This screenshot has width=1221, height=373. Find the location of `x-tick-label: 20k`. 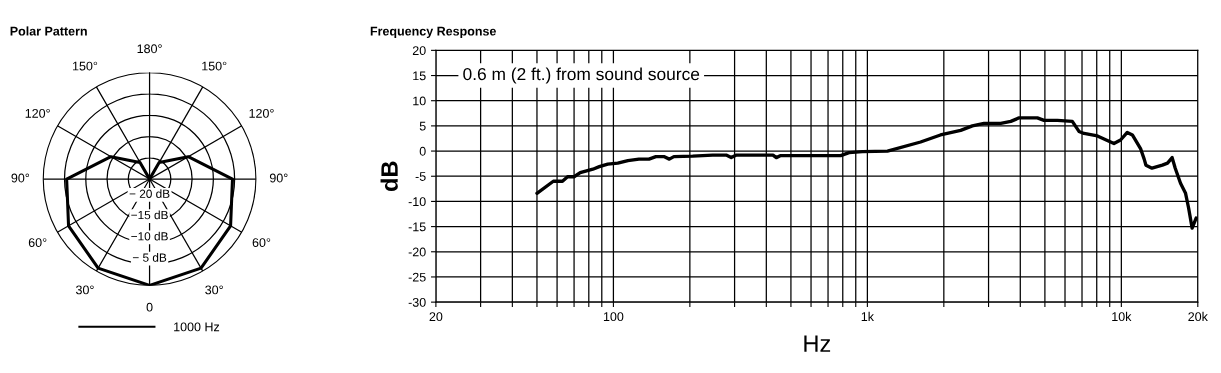

x-tick-label: 20k is located at coordinates (1198, 316).